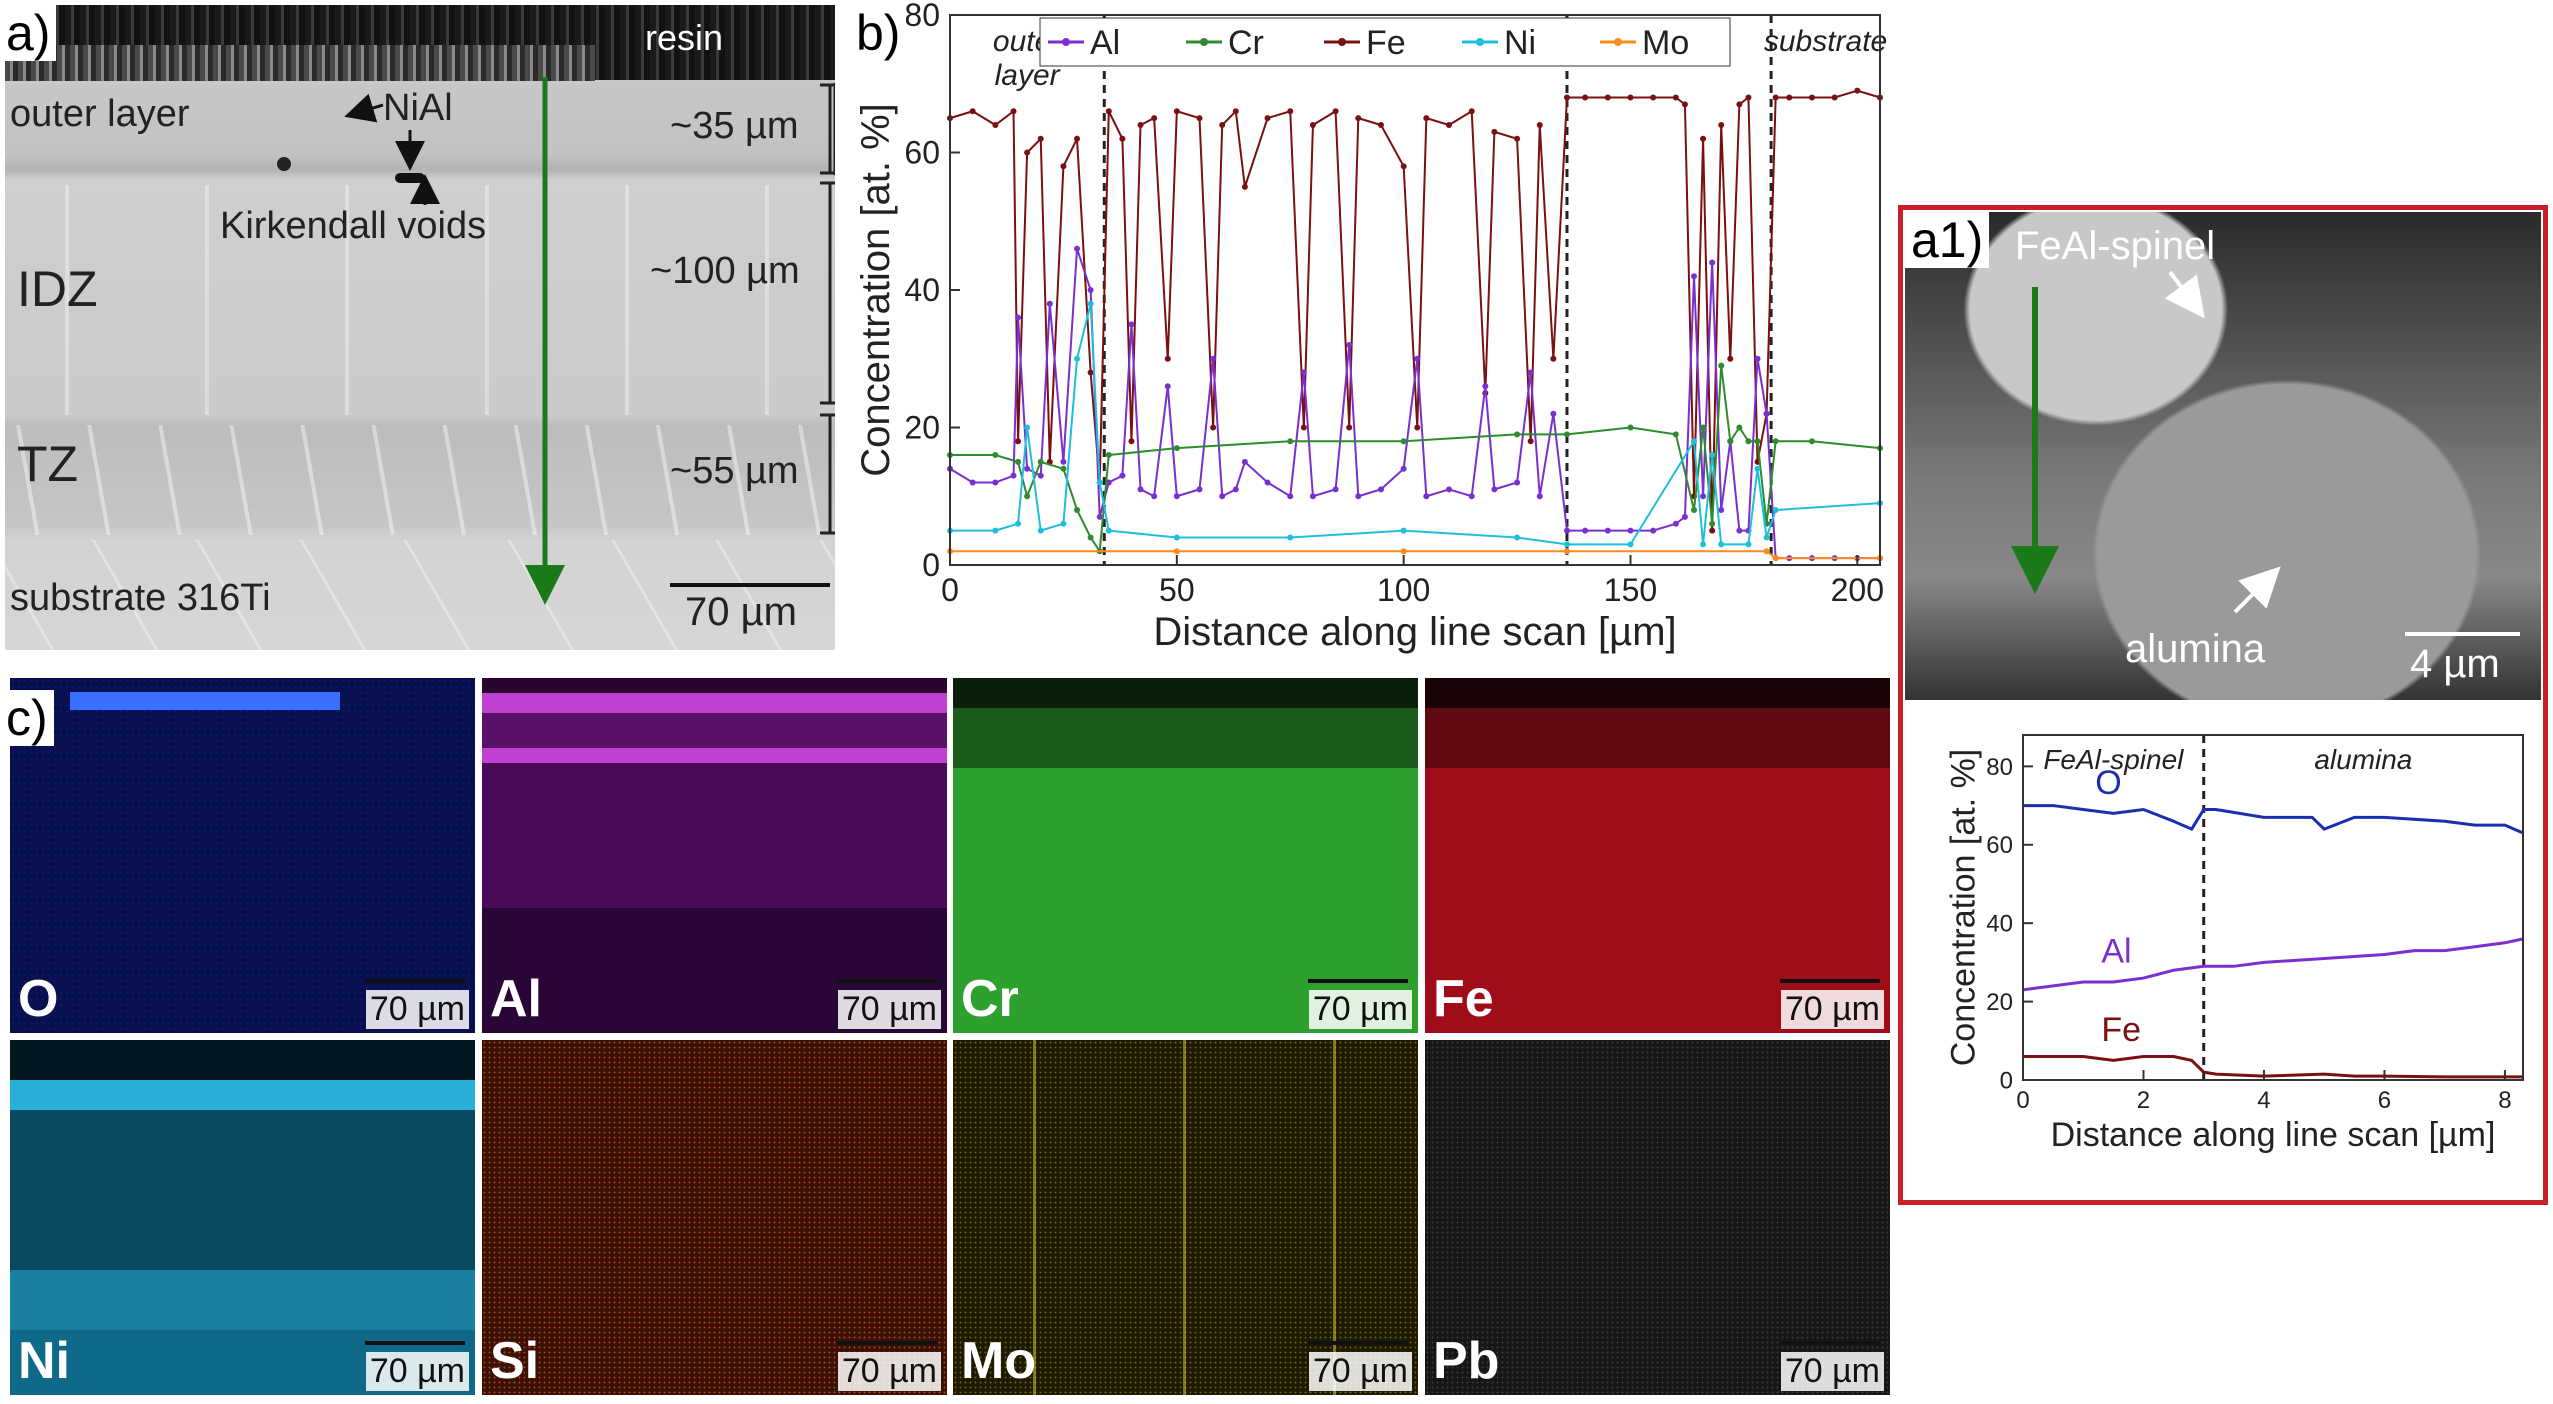 The width and height of the screenshot is (2553, 1404). Describe the element at coordinates (418, 108) in the screenshot. I see `nial-label: NiAl` at that location.